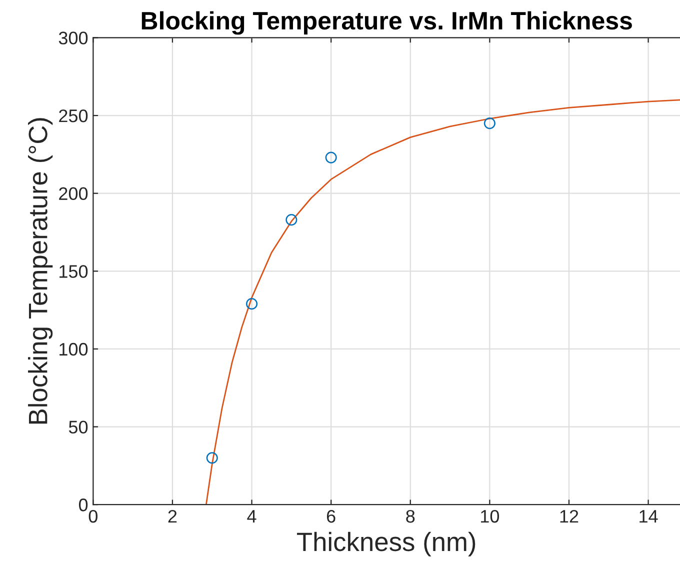 Image resolution: width=680 pixels, height=580 pixels. What do you see at coordinates (410, 516) in the screenshot?
I see `x-tick-label: 8` at bounding box center [410, 516].